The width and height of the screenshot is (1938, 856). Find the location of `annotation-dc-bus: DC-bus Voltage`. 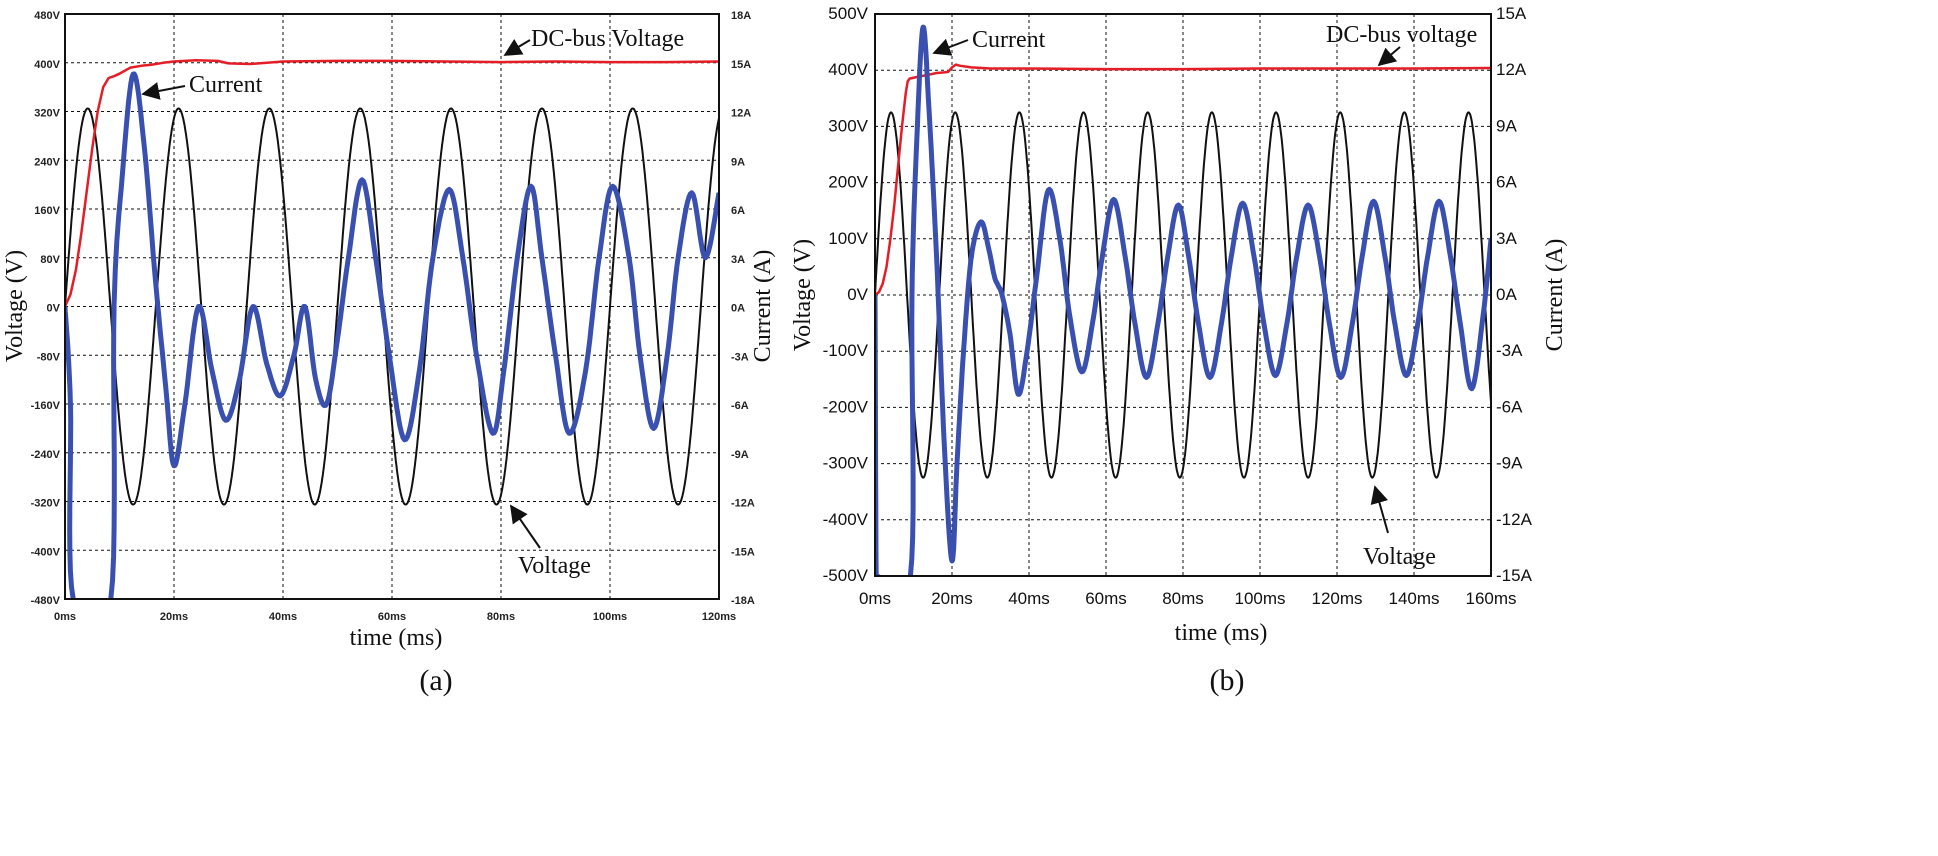

annotation-dc-bus: DC-bus Voltage is located at coordinates (593, 41).